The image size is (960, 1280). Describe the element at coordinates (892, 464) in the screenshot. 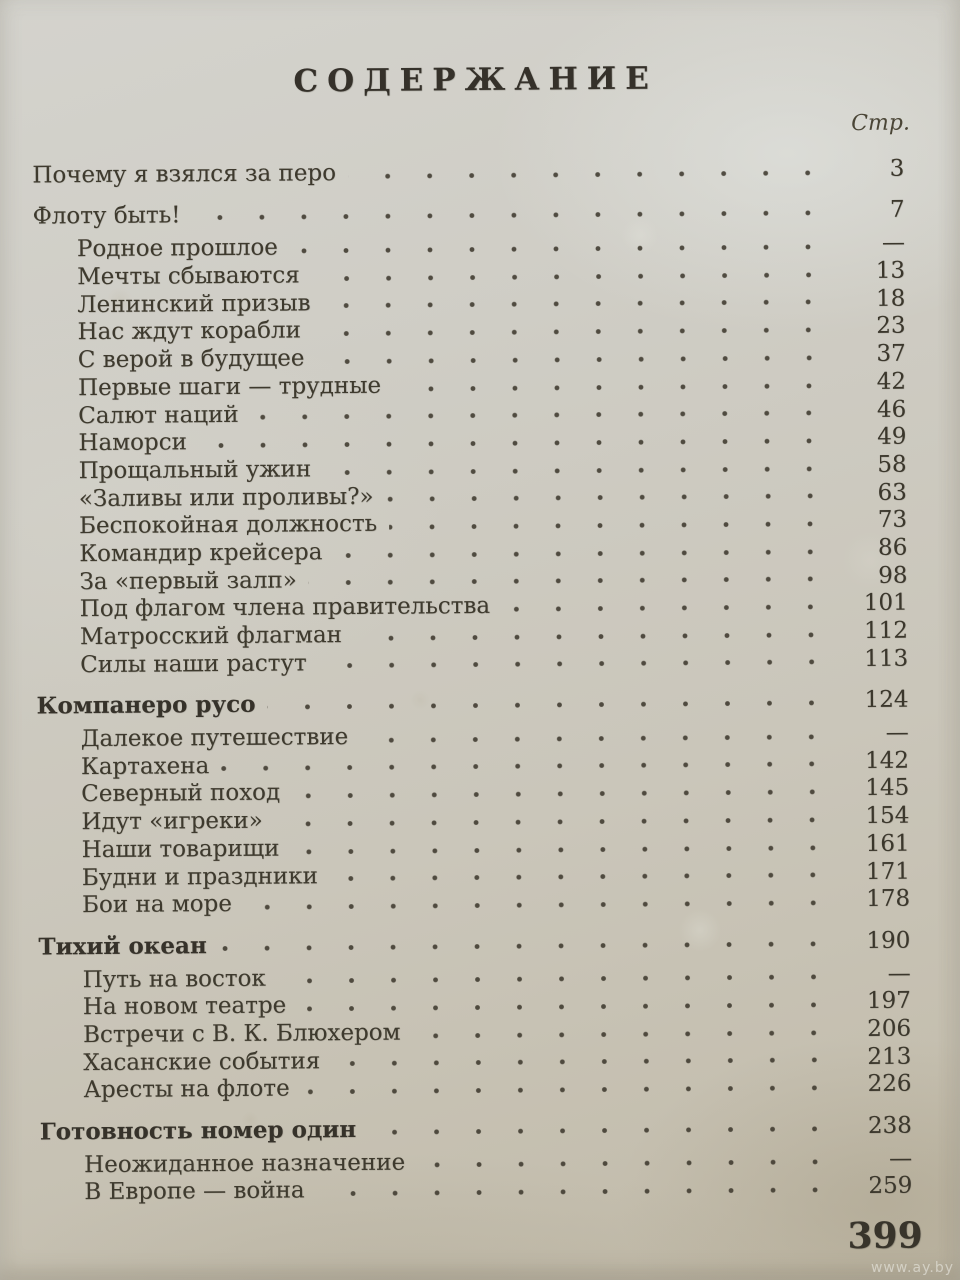

I see `toc-entry-page: 58` at that location.